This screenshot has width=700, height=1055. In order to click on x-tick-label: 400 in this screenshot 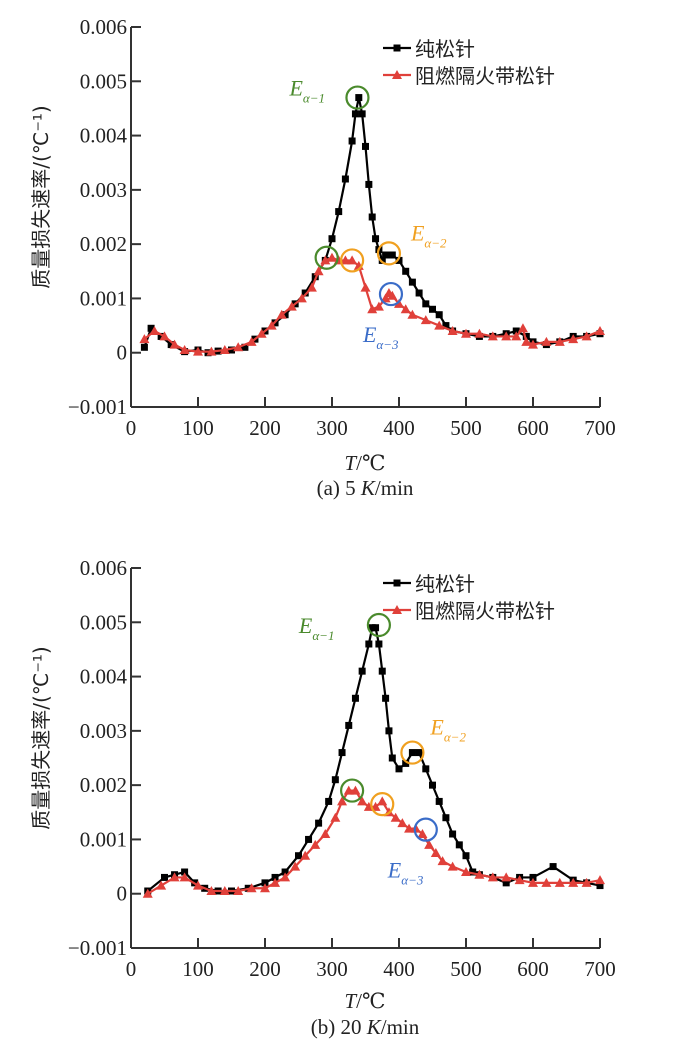, I will do `click(399, 969)`.